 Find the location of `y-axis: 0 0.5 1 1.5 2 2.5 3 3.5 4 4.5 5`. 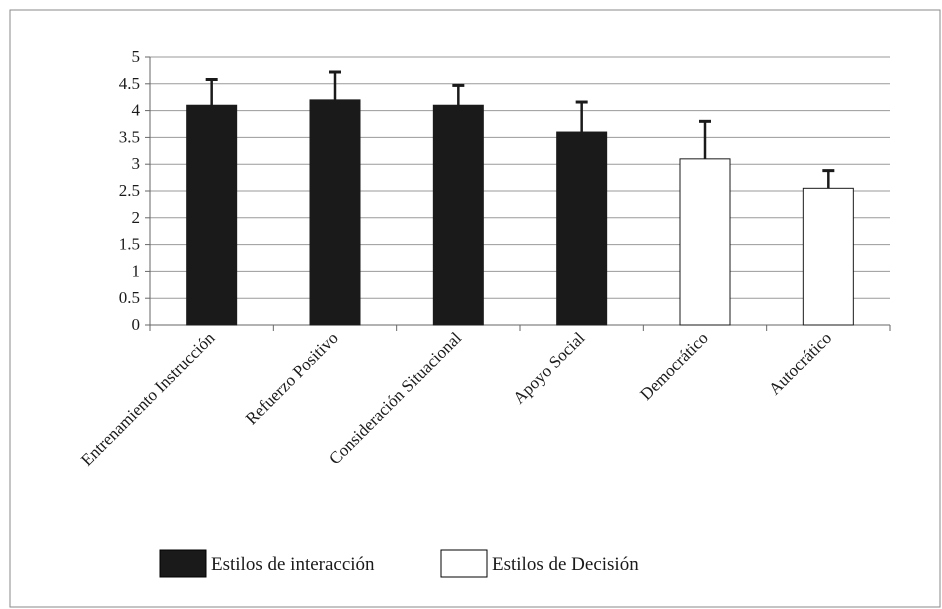

y-axis: 0 0.5 1 1.5 2 2.5 3 3.5 4 4.5 5 is located at coordinates (135, 190).